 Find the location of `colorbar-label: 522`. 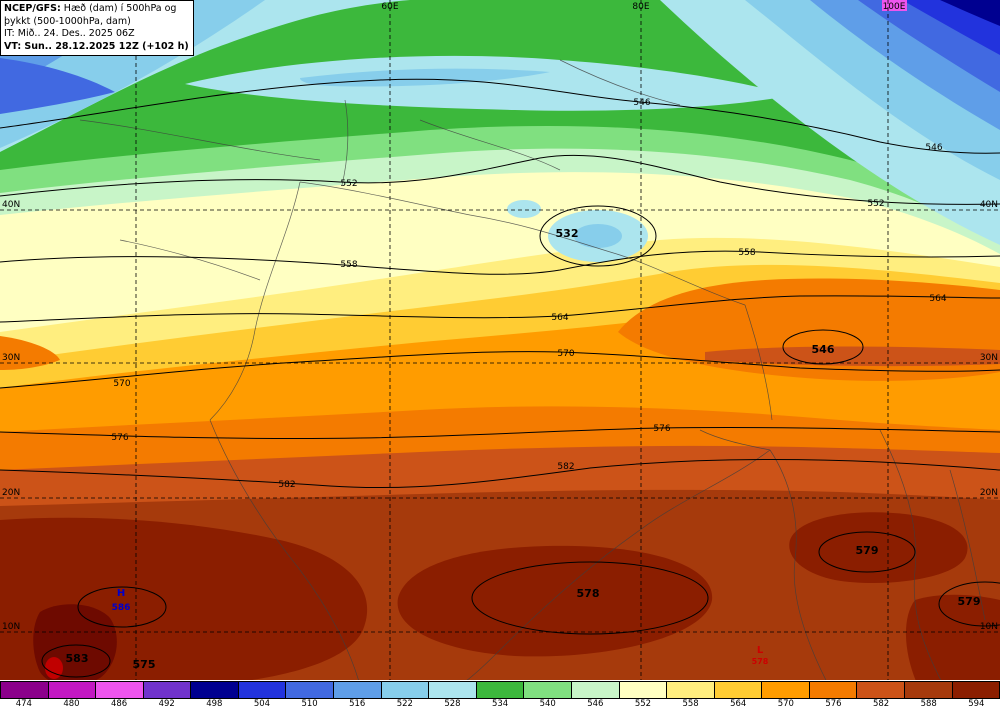

colorbar-label: 522 is located at coordinates (404, 704).